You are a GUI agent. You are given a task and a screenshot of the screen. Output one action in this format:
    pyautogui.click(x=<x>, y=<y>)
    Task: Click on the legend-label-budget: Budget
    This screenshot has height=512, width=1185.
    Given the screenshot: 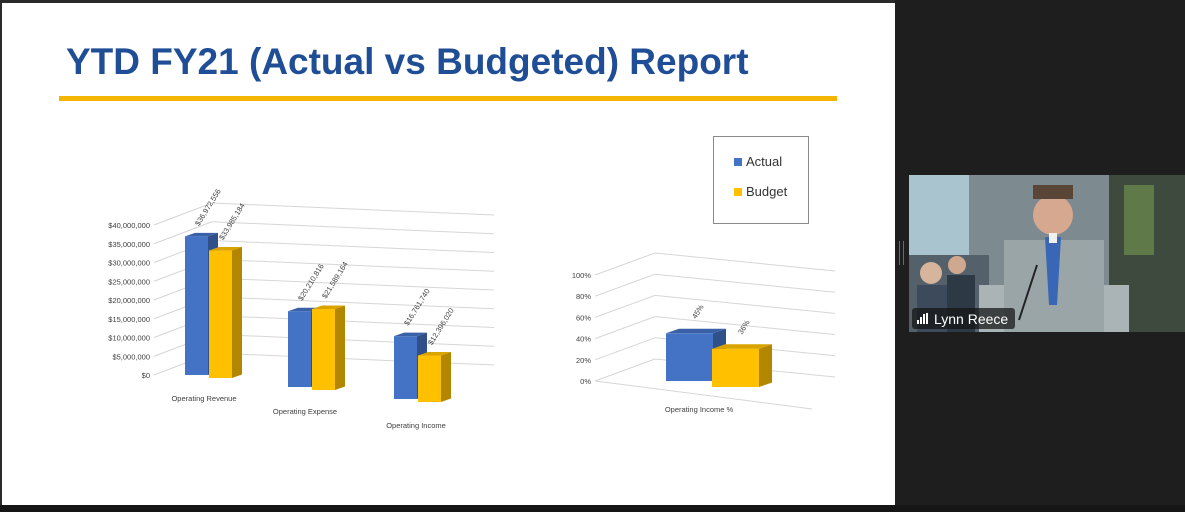 What is the action you would take?
    pyautogui.click(x=767, y=191)
    